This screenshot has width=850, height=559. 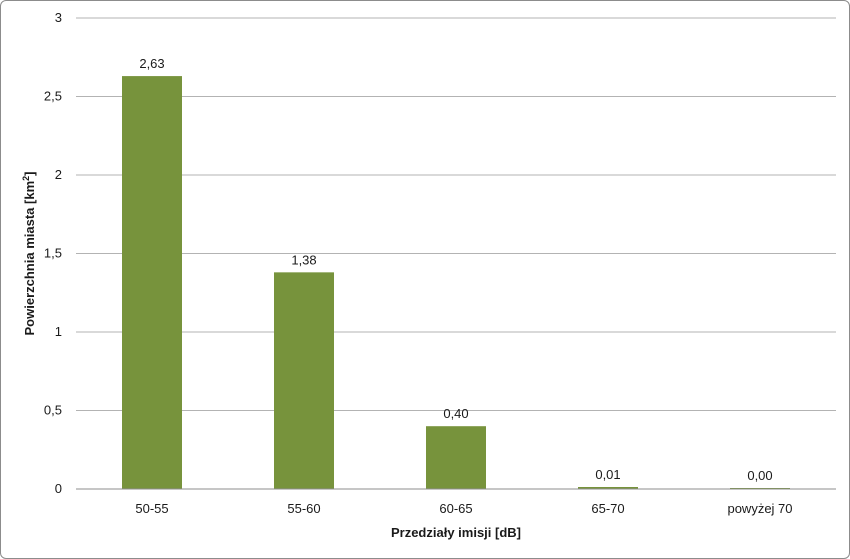 What do you see at coordinates (58, 488) in the screenshot?
I see `y-tick-label: 0` at bounding box center [58, 488].